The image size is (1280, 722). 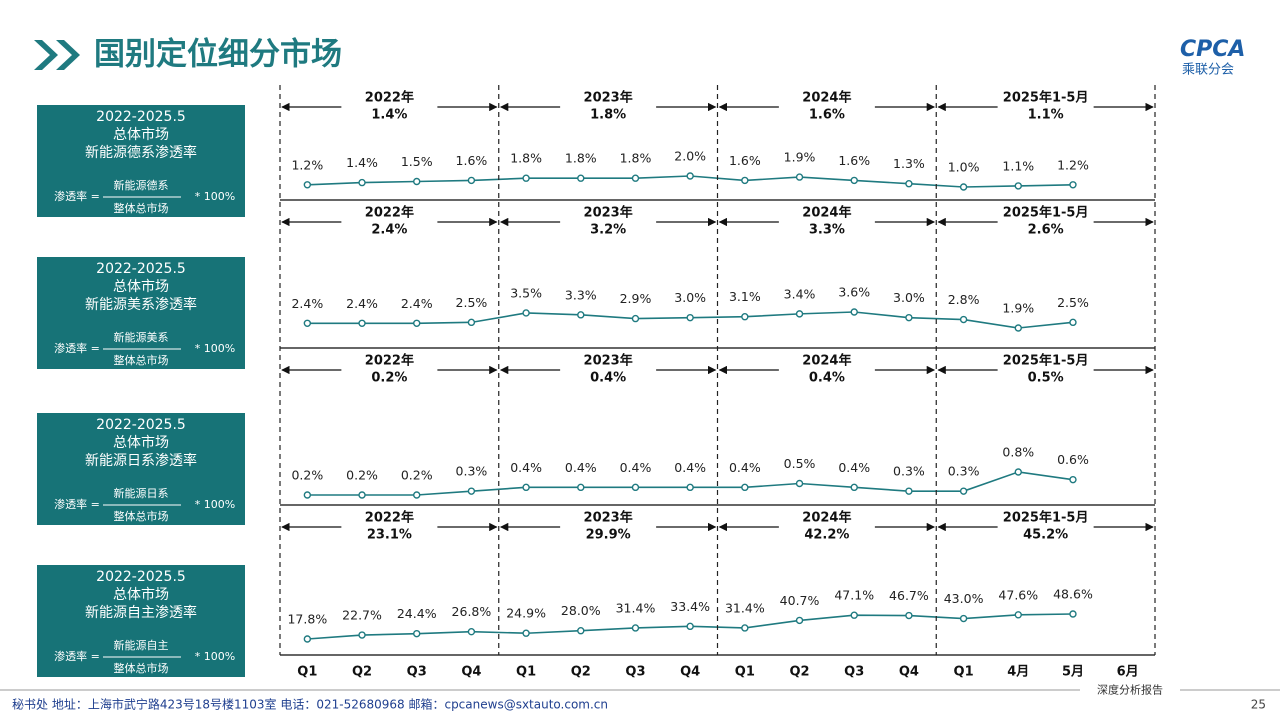 I want to click on page-number: 25, so click(x=1258, y=705).